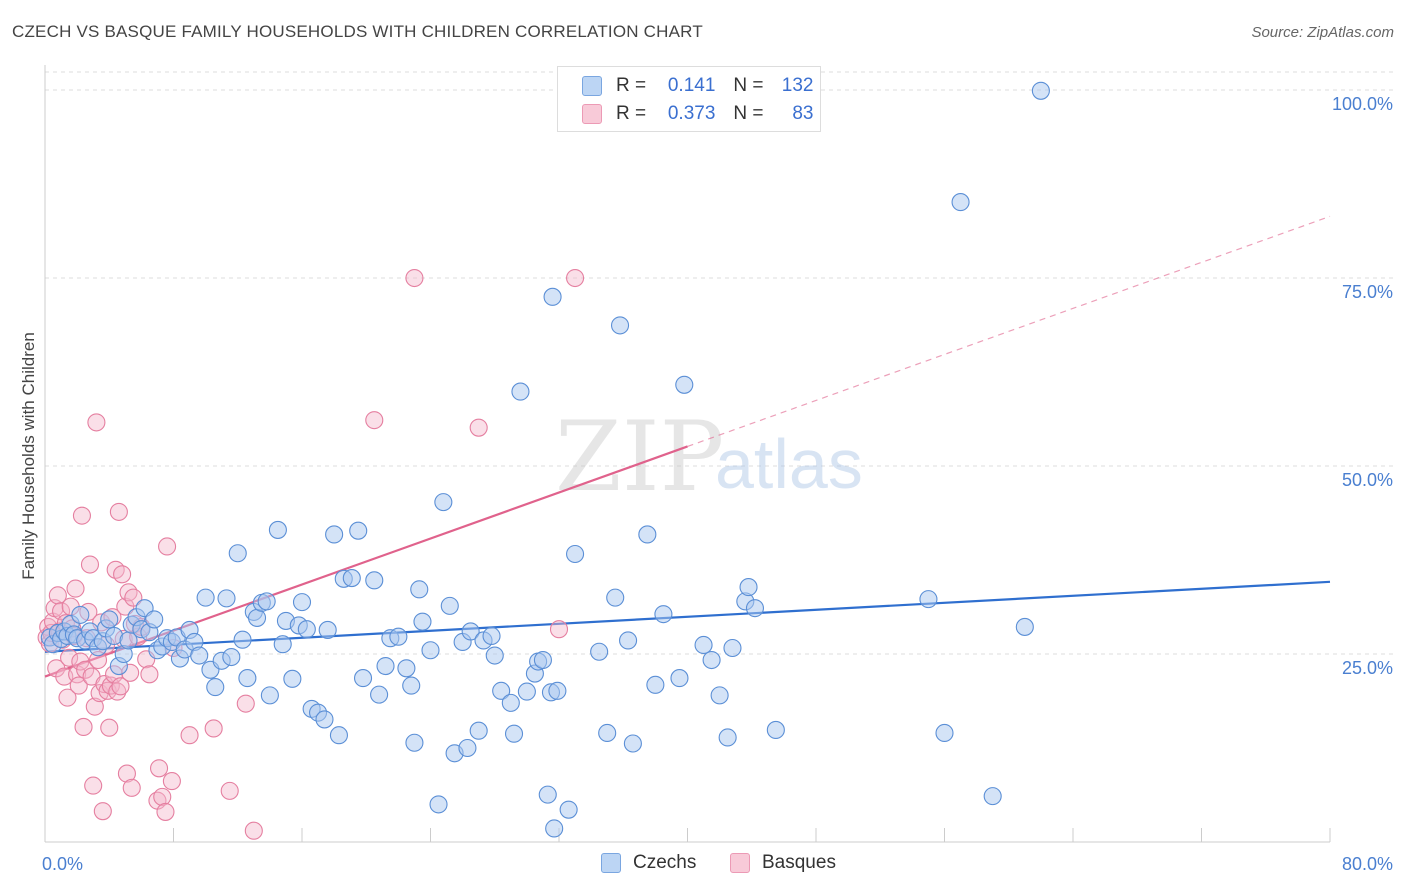 Image resolution: width=1406 pixels, height=892 pixels. What do you see at coordinates (797, 85) in the screenshot?
I see `legend-n-value: 132` at bounding box center [797, 85].